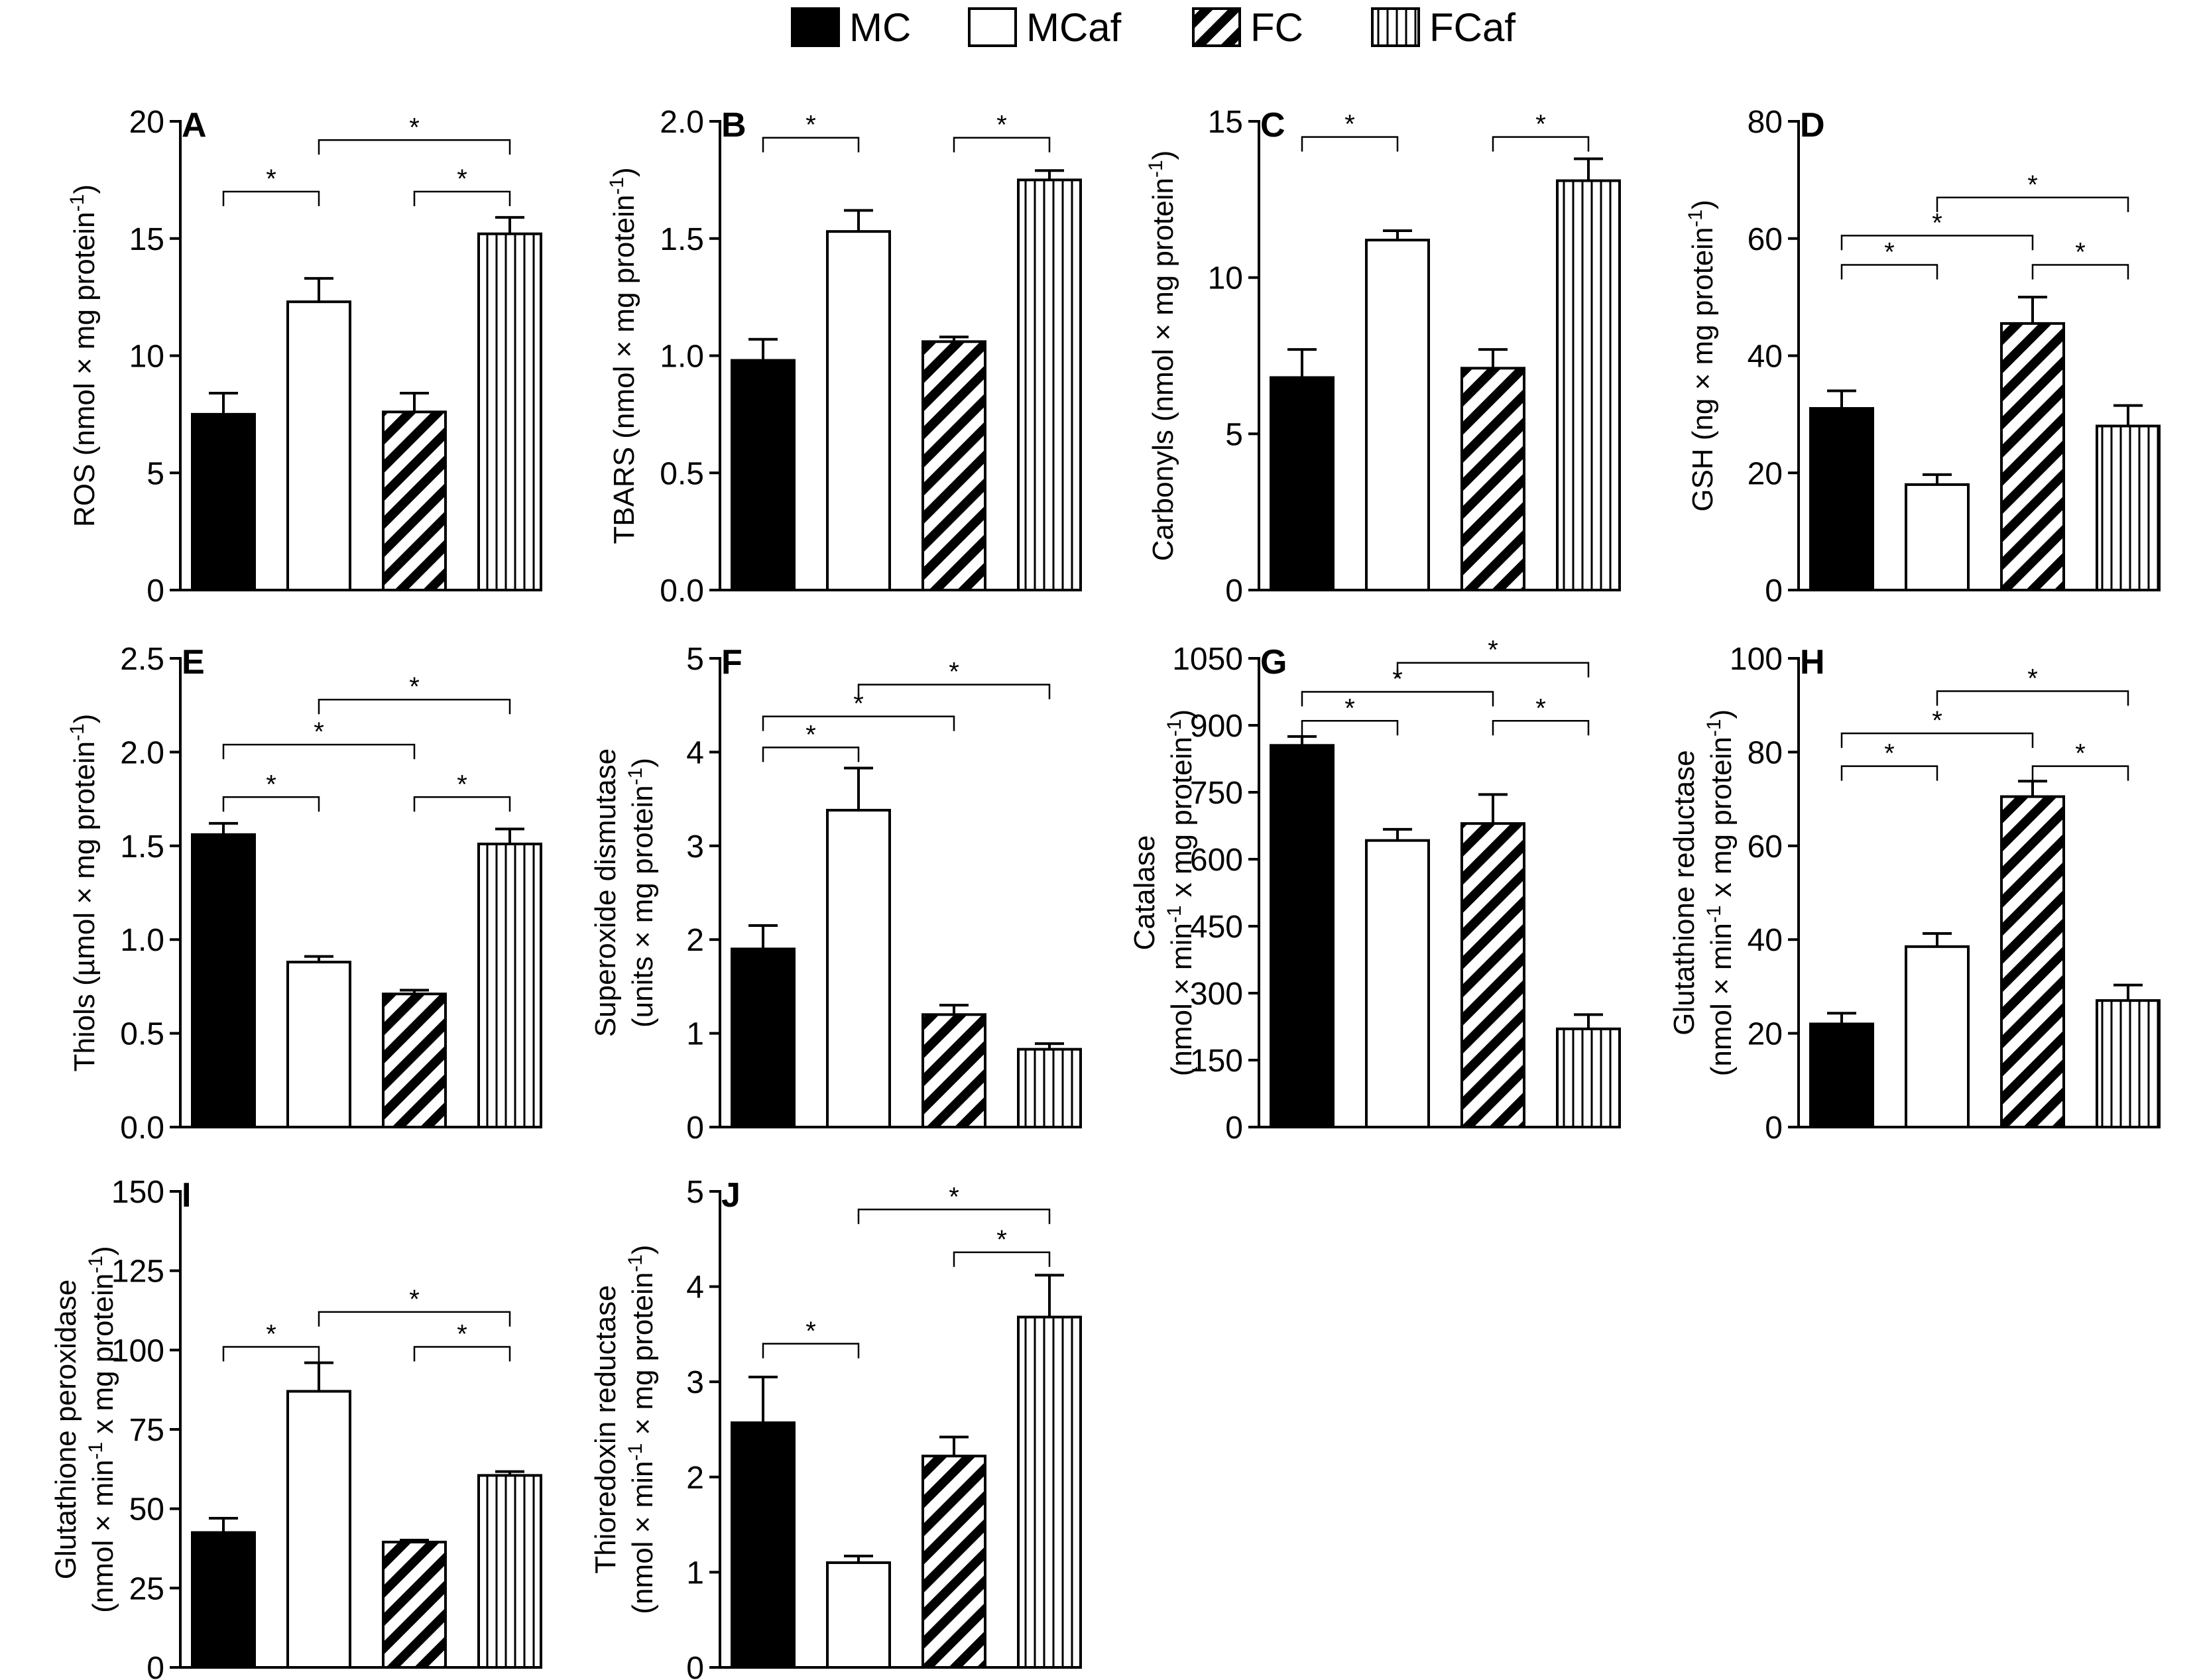  I want to click on y-tick-label: 1.0, so click(682, 357).